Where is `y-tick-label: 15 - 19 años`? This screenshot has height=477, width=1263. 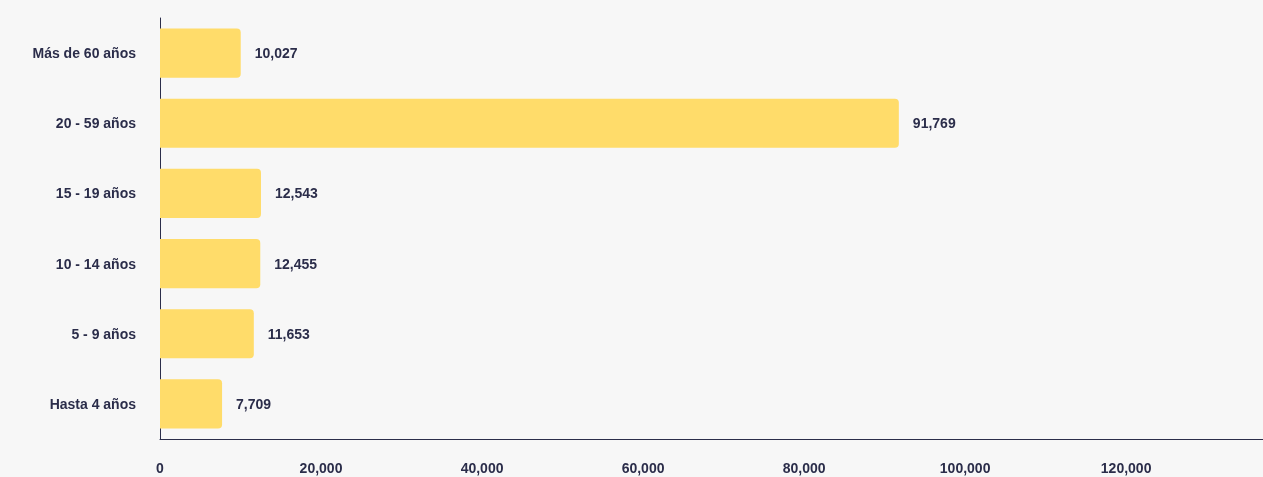 y-tick-label: 15 - 19 años is located at coordinates (96, 193).